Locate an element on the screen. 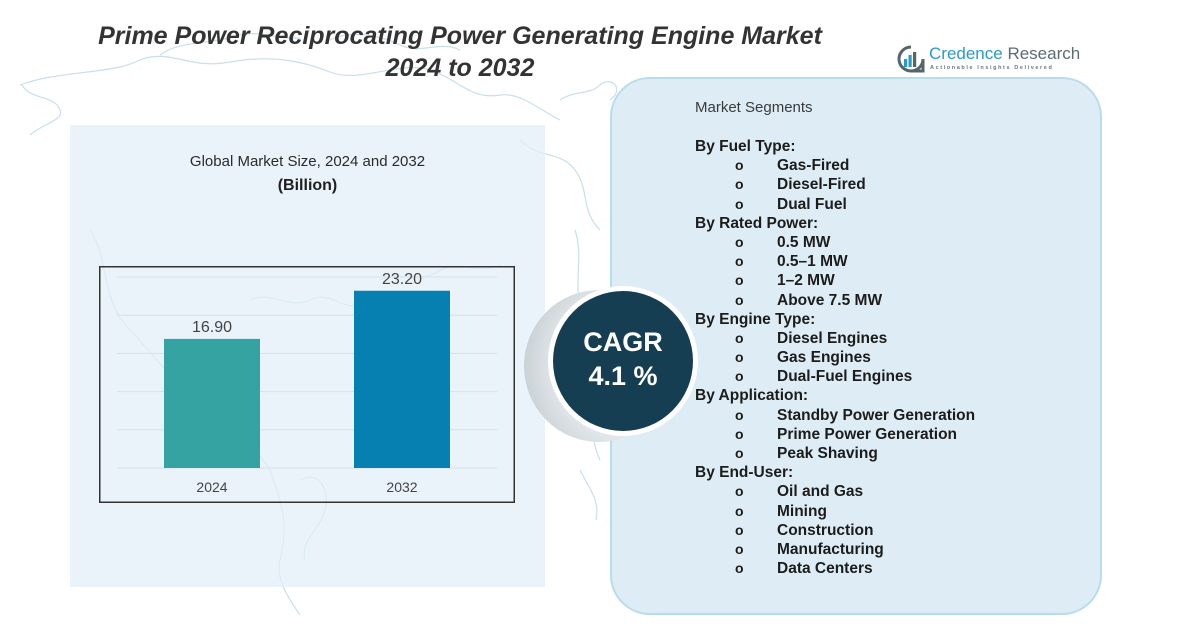 Image resolution: width=1201 pixels, height=628 pixels. chart-frame is located at coordinates (307, 384).